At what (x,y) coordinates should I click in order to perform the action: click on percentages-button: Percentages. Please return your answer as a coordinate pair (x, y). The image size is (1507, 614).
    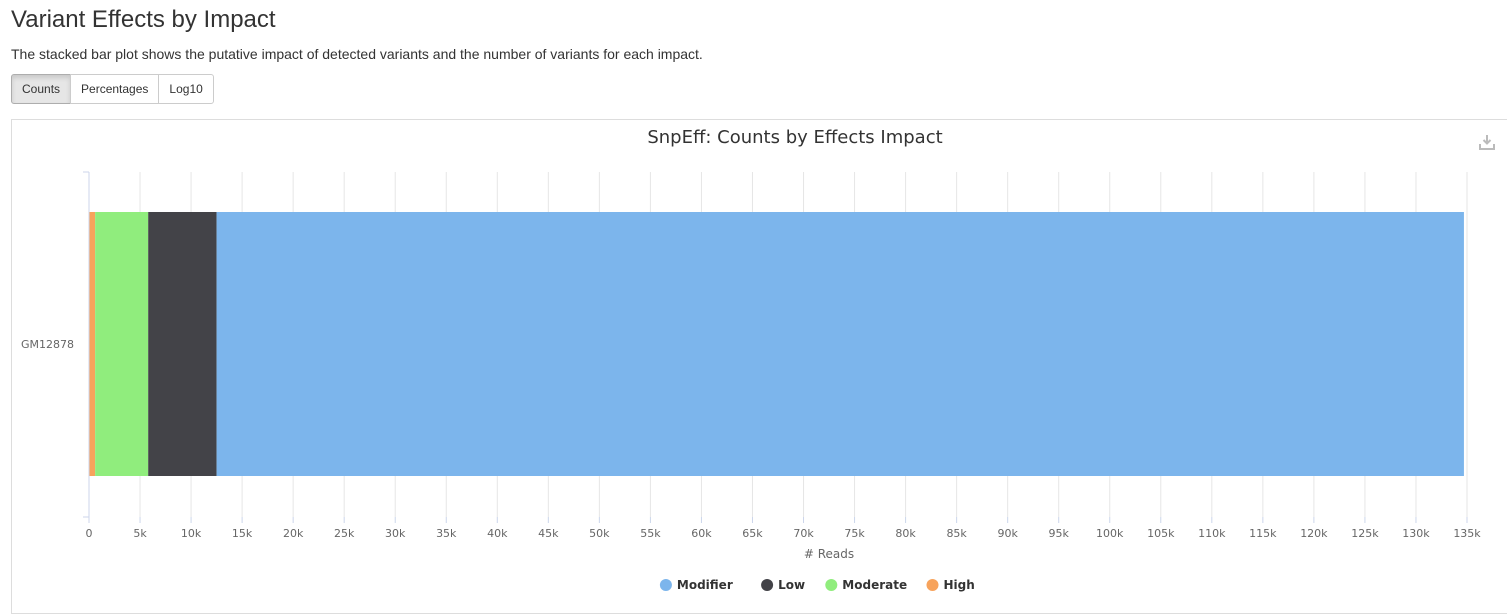
    Looking at the image, I should click on (115, 89).